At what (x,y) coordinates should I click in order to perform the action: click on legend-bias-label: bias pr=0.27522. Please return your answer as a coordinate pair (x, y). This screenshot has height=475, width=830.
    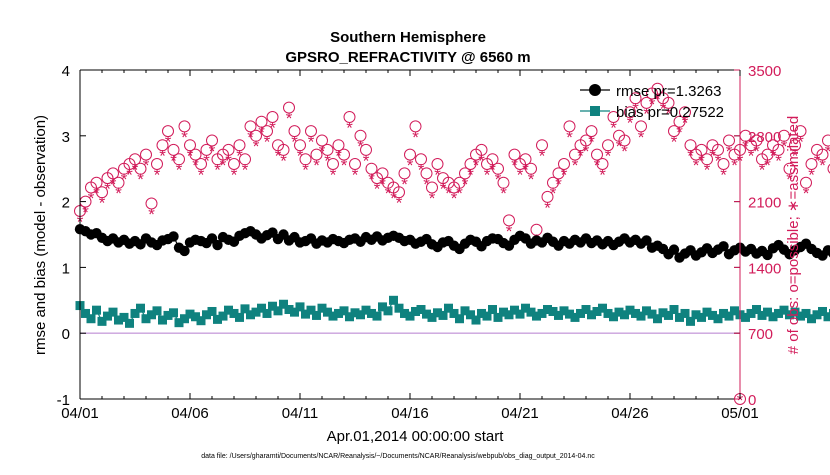
    Looking at the image, I should click on (670, 112).